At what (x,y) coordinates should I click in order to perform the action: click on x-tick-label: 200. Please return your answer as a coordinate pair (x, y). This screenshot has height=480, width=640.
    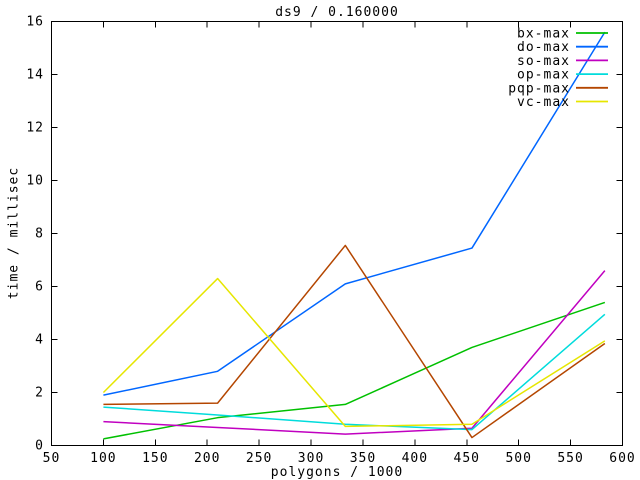
    Looking at the image, I should click on (207, 458).